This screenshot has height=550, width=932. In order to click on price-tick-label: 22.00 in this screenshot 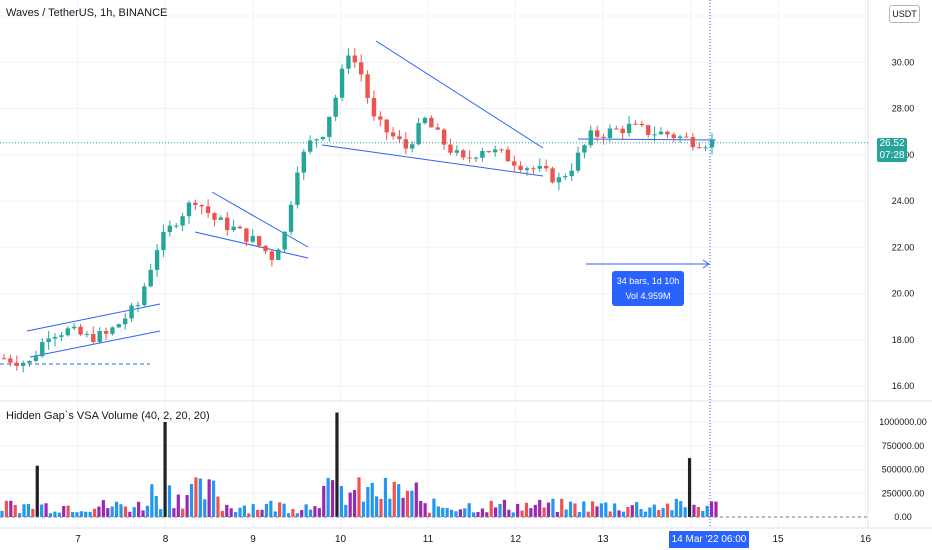, I will do `click(903, 247)`.